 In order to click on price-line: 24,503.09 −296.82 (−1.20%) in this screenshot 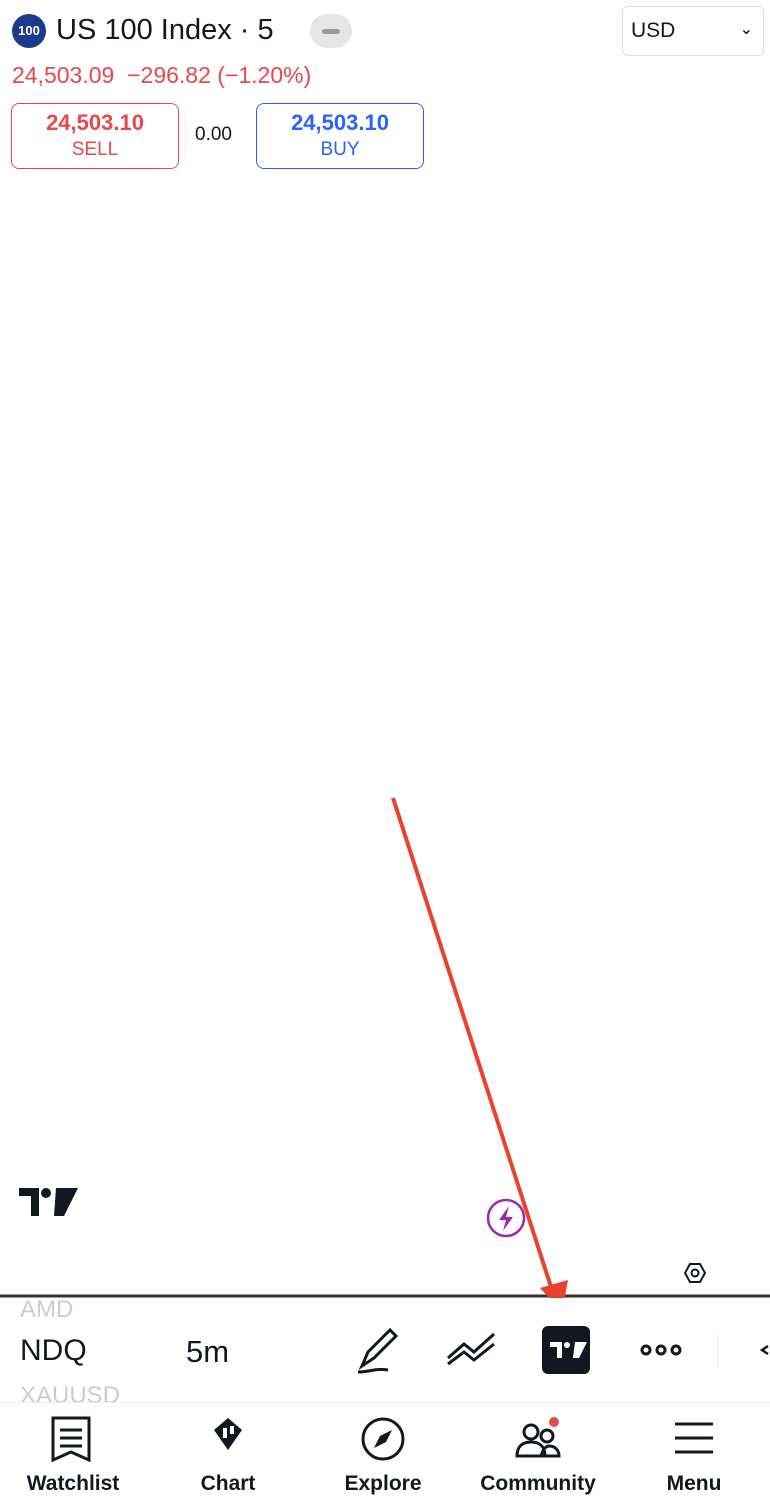, I will do `click(161, 75)`.